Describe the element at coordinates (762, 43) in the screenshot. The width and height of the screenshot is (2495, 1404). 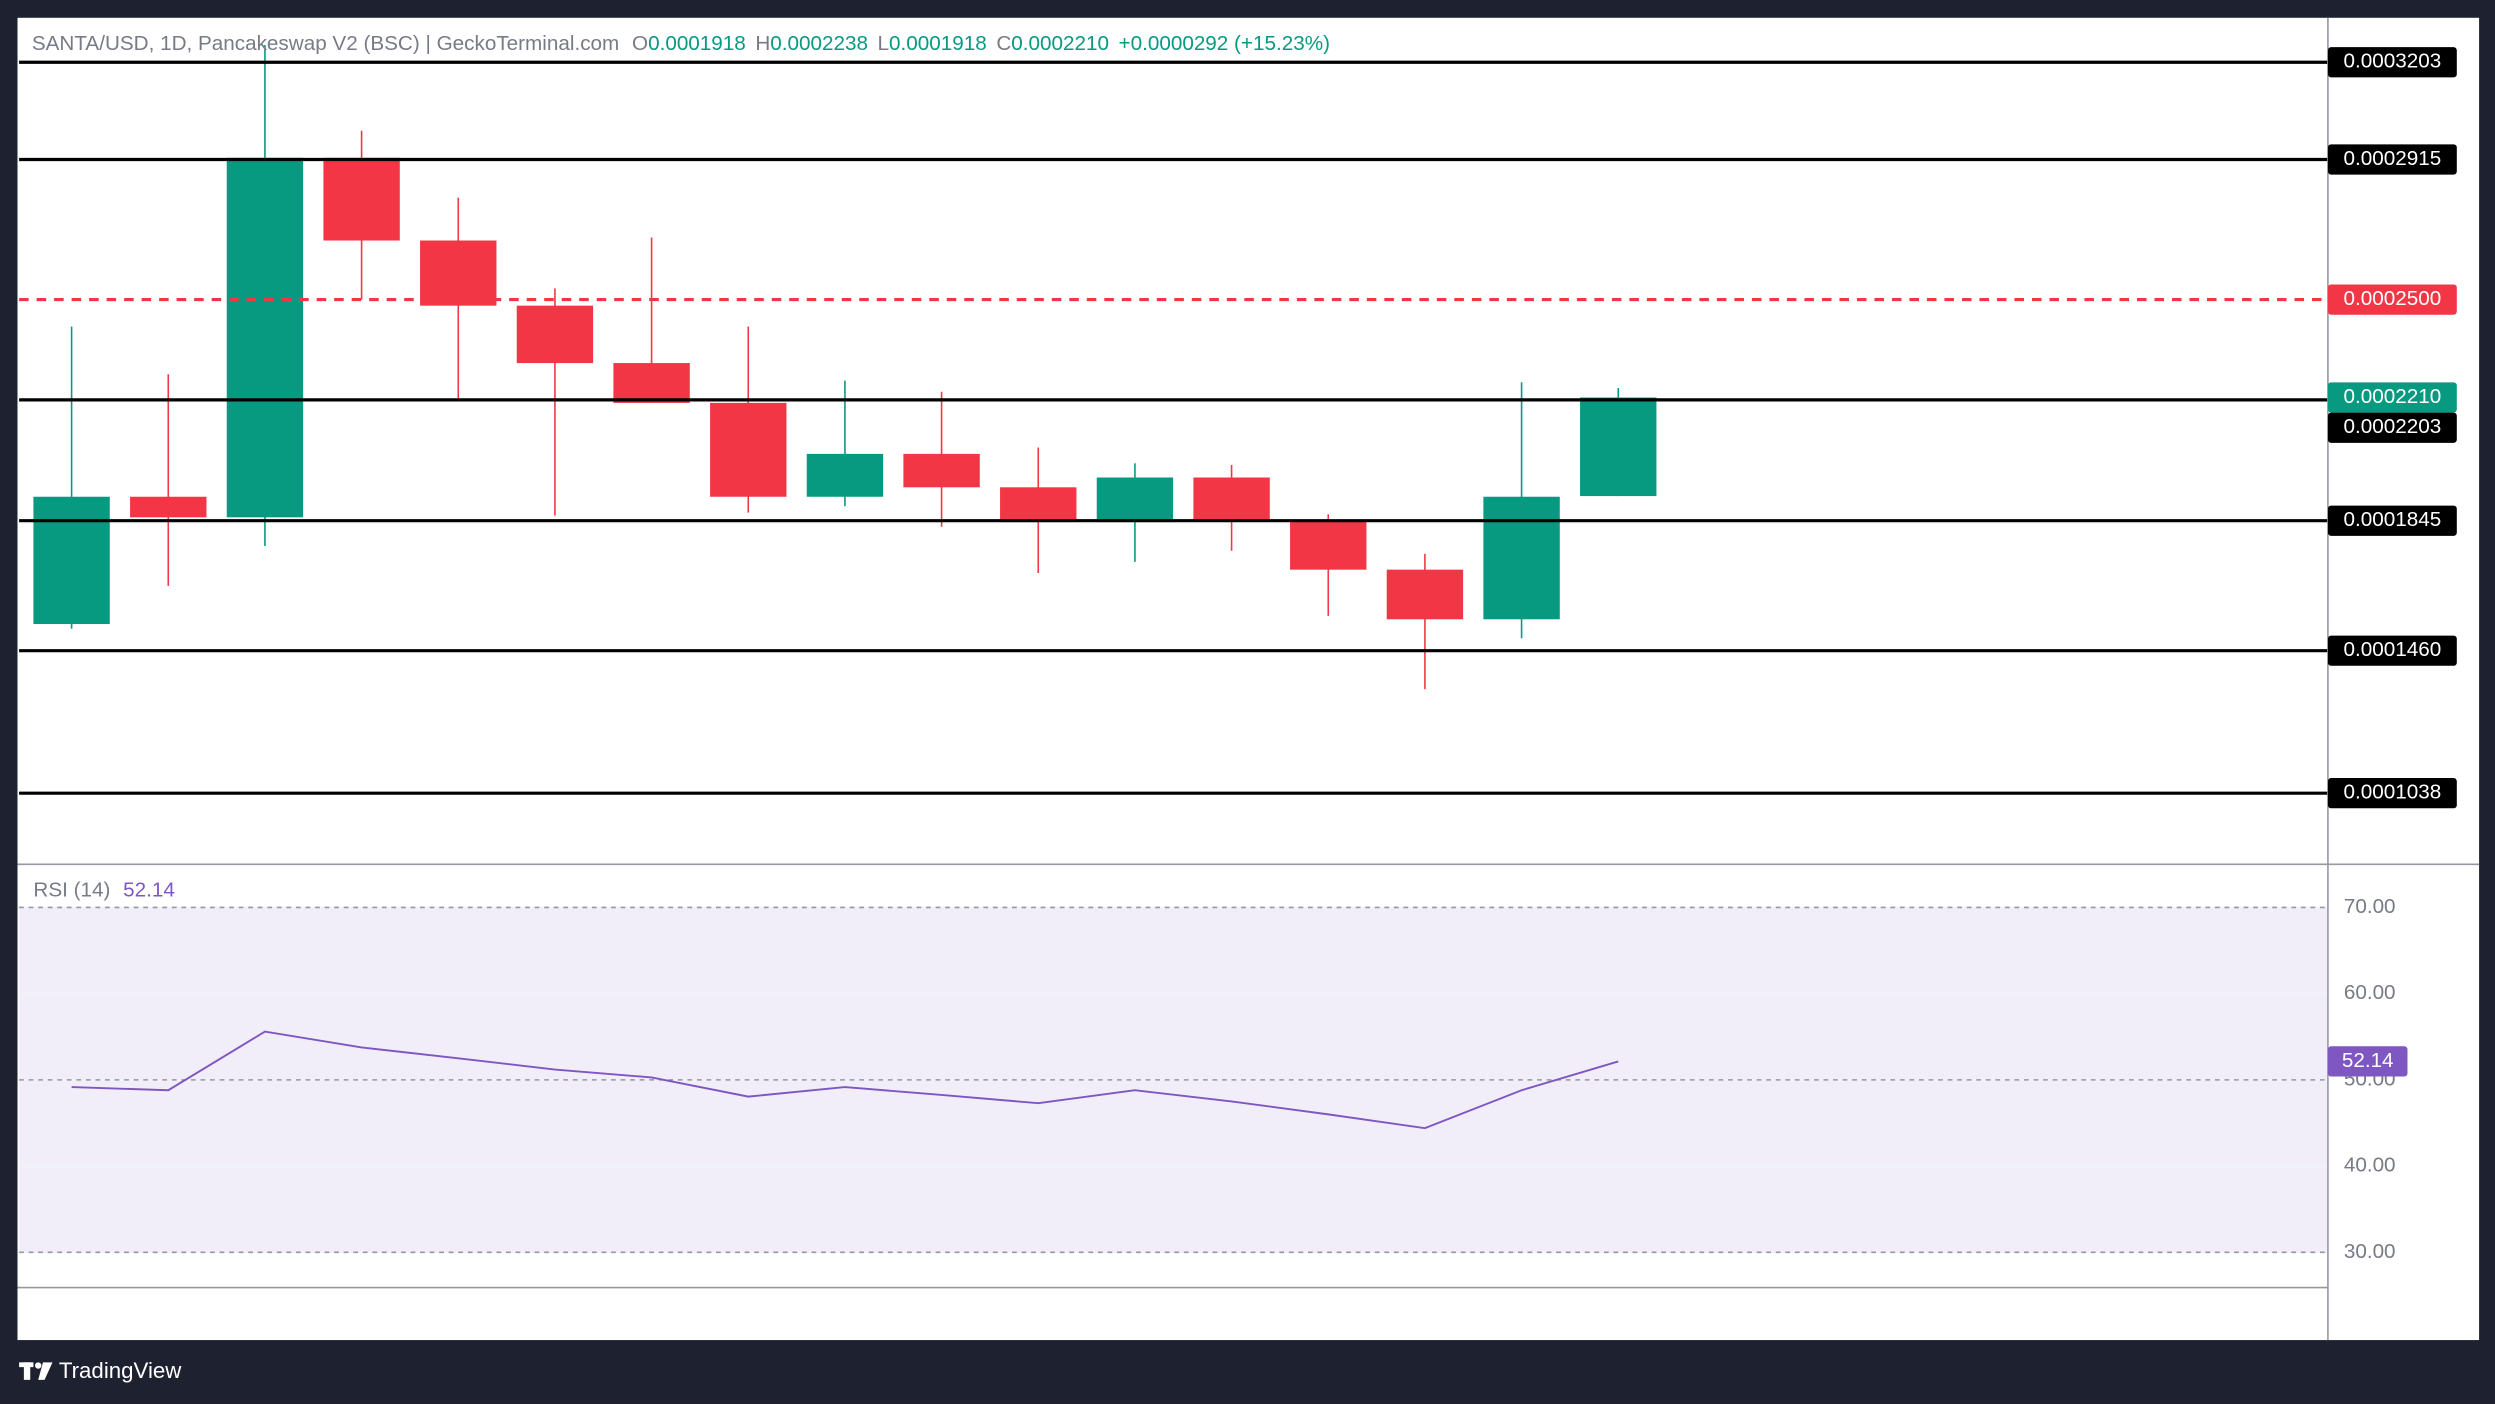
I see `legend-letter: H` at that location.